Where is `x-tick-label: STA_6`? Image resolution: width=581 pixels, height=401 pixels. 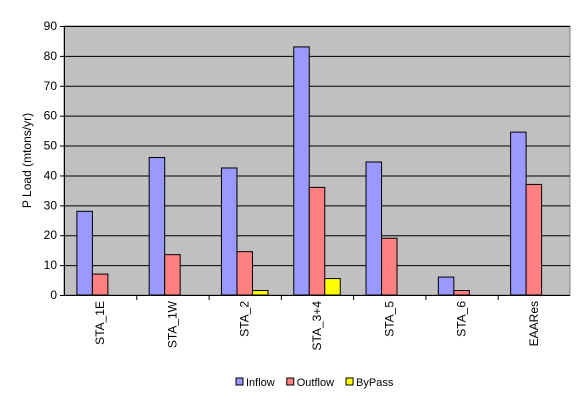 x-tick-label: STA_6 is located at coordinates (462, 319).